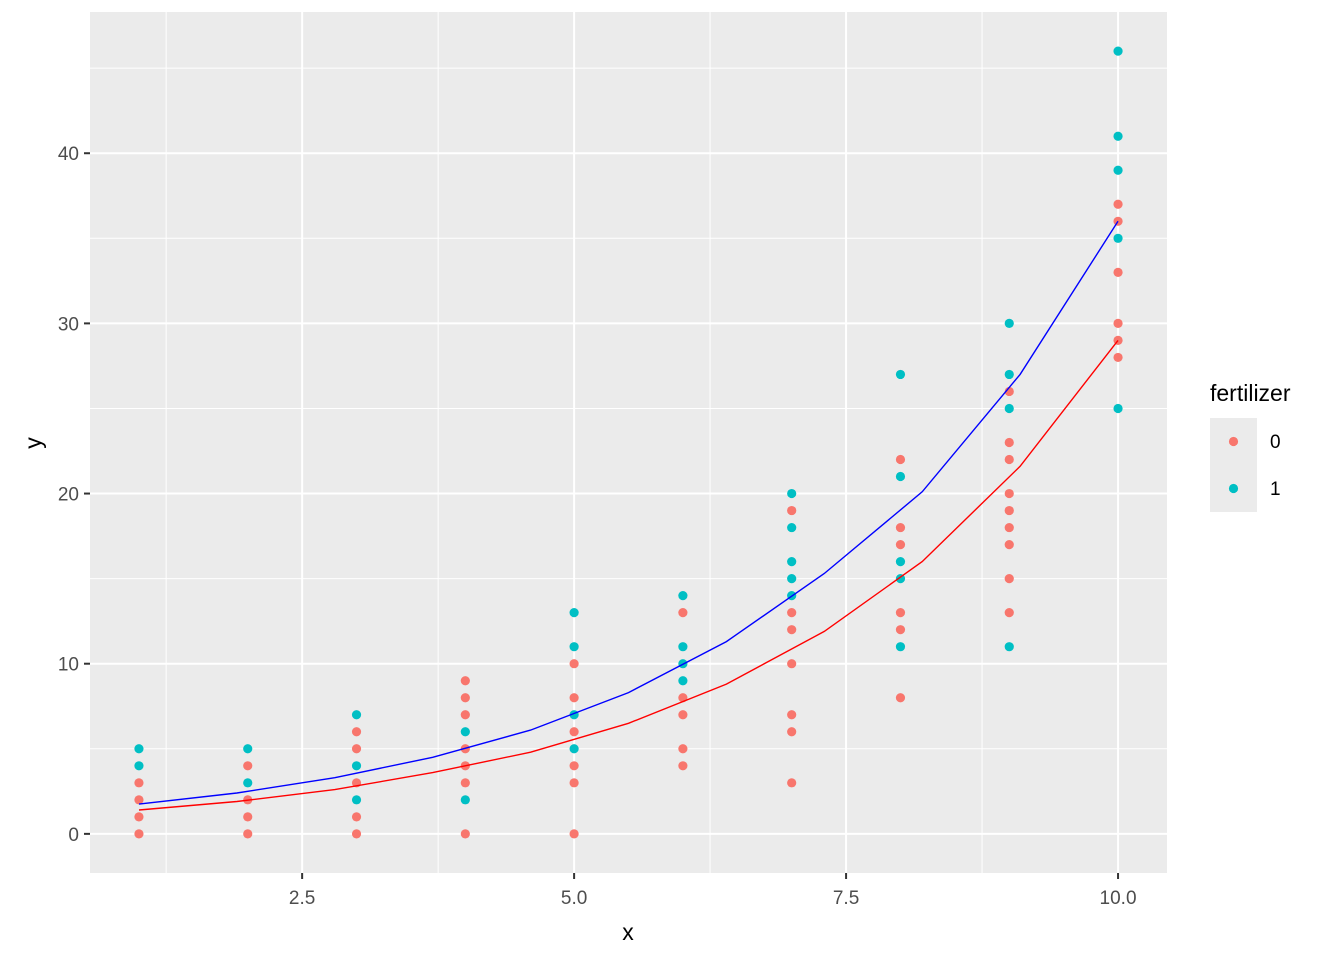 This screenshot has width=1344, height=960. I want to click on legend-label-0: 0, so click(1275, 442).